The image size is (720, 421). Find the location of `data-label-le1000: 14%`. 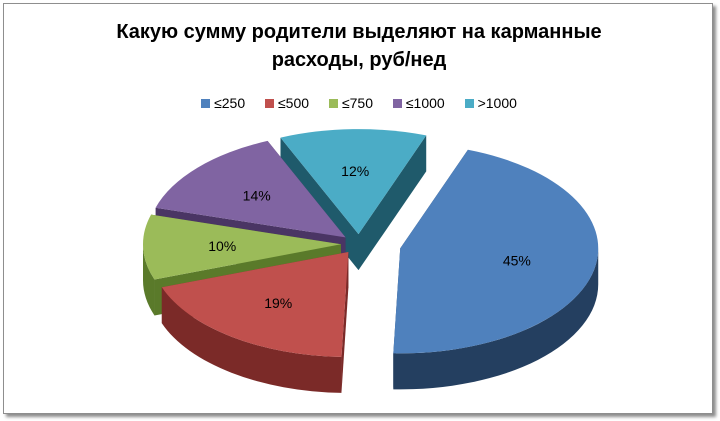

data-label-le1000: 14% is located at coordinates (257, 196).